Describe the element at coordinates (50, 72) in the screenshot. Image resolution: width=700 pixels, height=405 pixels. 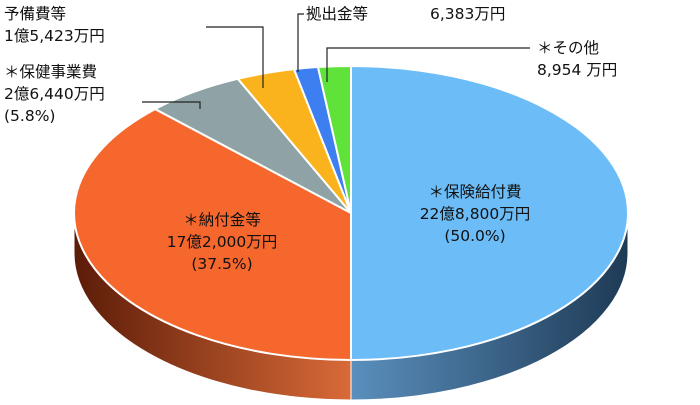
I see `slice-label-hoken-jigyohi: ＊保健事業費` at that location.